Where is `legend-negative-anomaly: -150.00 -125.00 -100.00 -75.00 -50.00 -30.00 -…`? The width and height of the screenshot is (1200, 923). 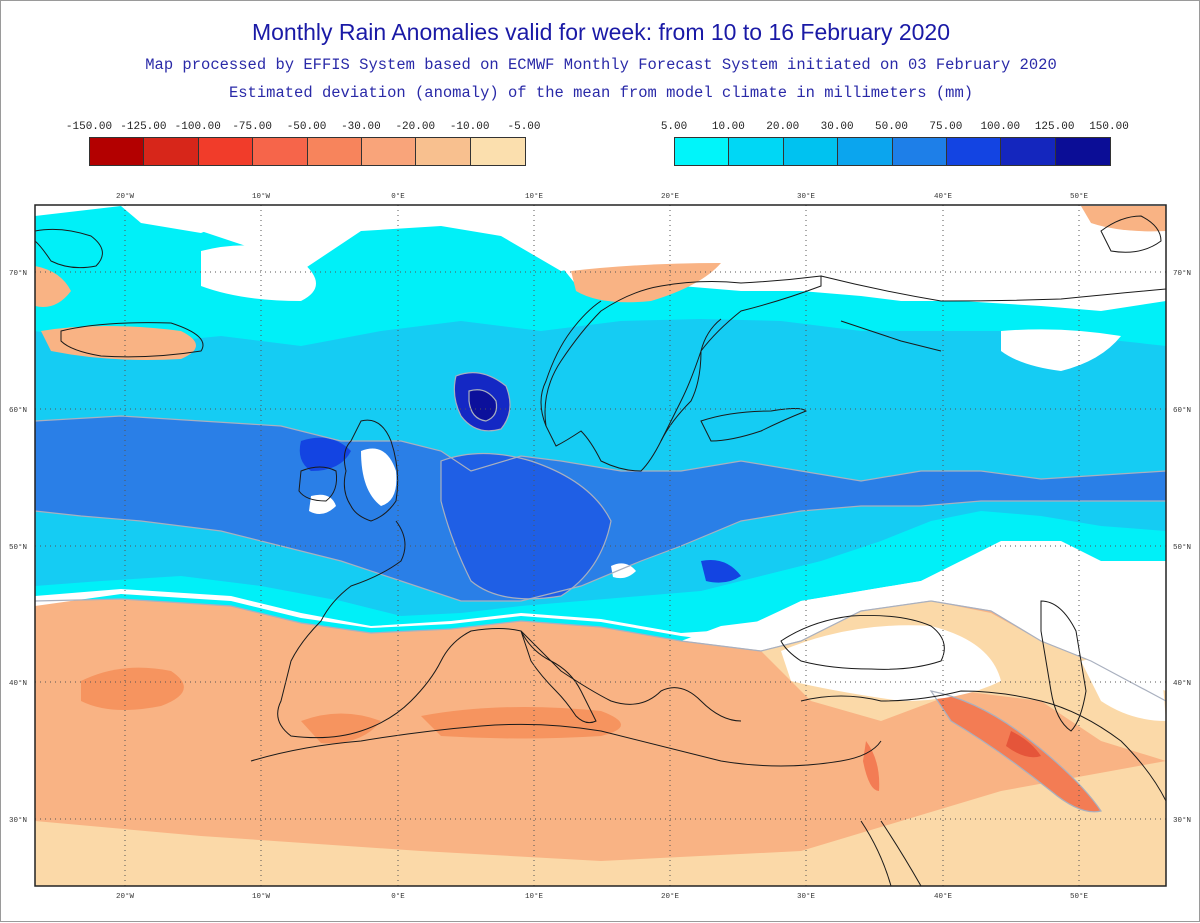 legend-negative-anomaly: -150.00 -125.00 -100.00 -75.00 -50.00 -30.00 -… is located at coordinates (303, 143).